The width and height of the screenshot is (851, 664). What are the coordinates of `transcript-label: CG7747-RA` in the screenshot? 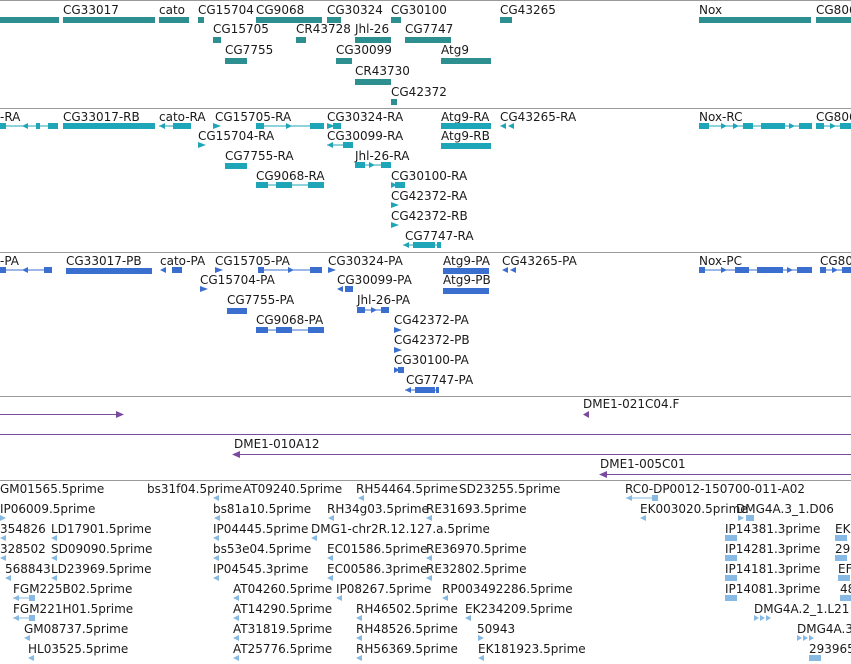 It's located at (439, 236).